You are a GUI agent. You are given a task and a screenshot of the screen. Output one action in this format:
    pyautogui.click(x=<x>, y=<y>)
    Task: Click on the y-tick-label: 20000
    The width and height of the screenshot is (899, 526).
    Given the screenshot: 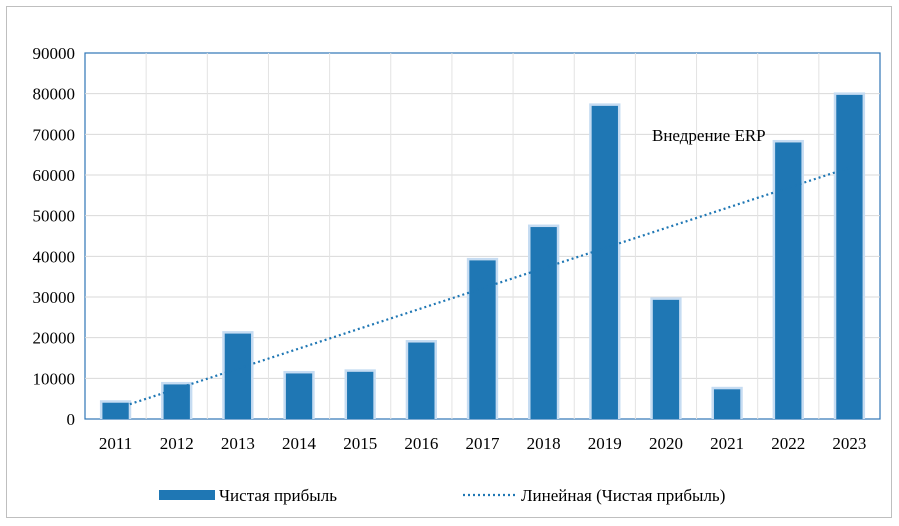 What is the action you would take?
    pyautogui.click(x=54, y=338)
    